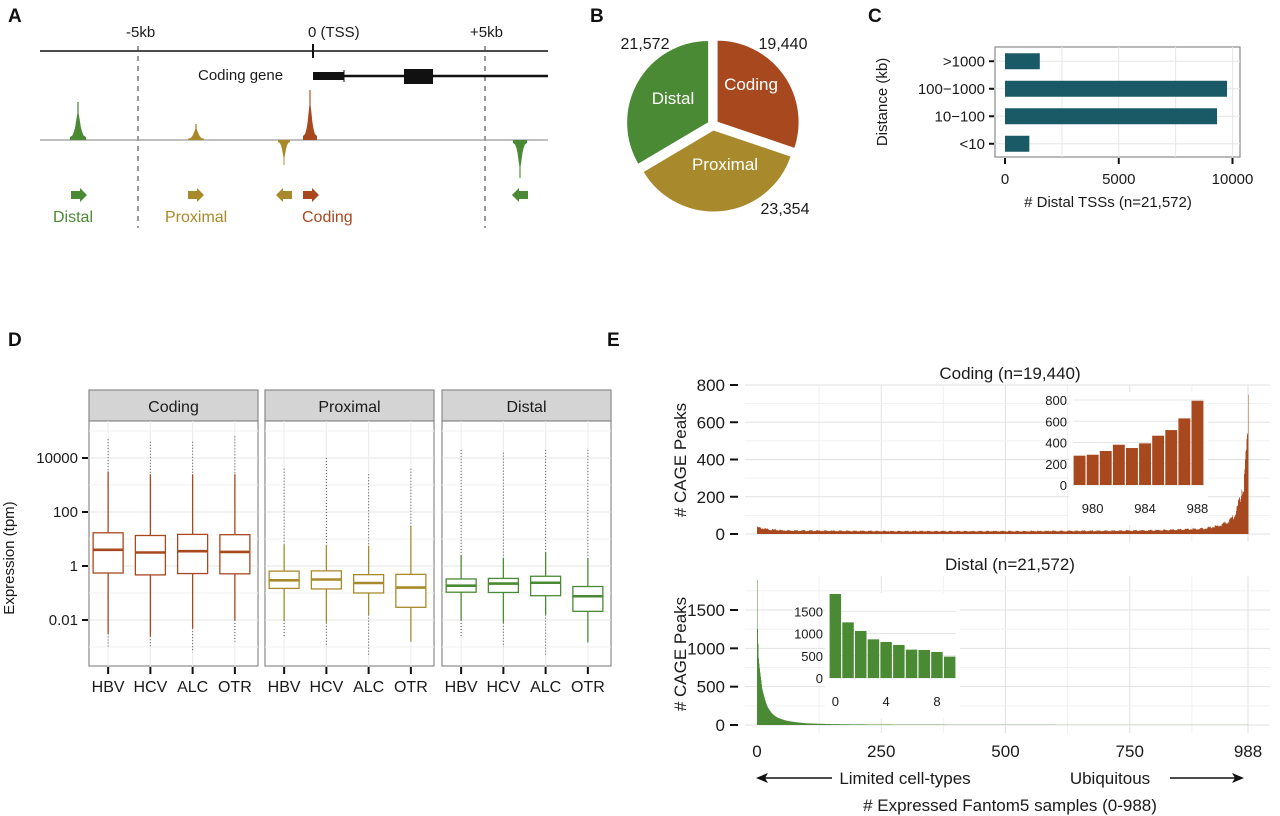 This screenshot has height=816, width=1280. I want to click on x-tick-label: 250, so click(881, 751).